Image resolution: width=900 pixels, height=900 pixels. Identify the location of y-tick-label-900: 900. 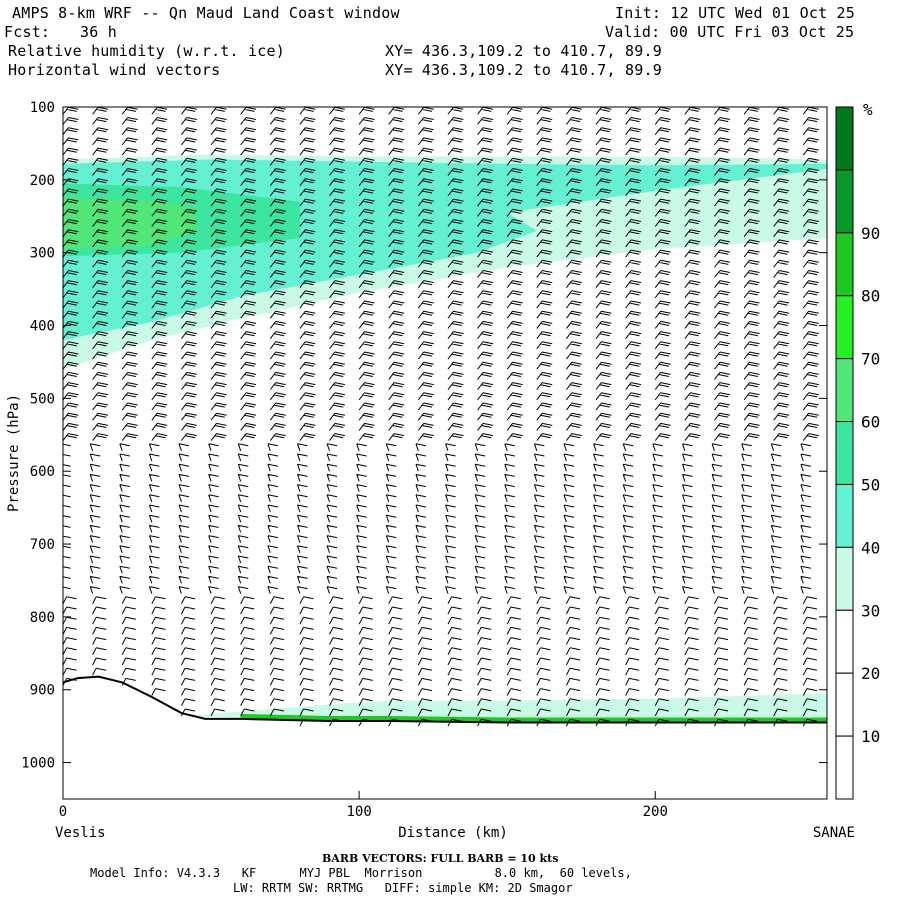
(42, 691).